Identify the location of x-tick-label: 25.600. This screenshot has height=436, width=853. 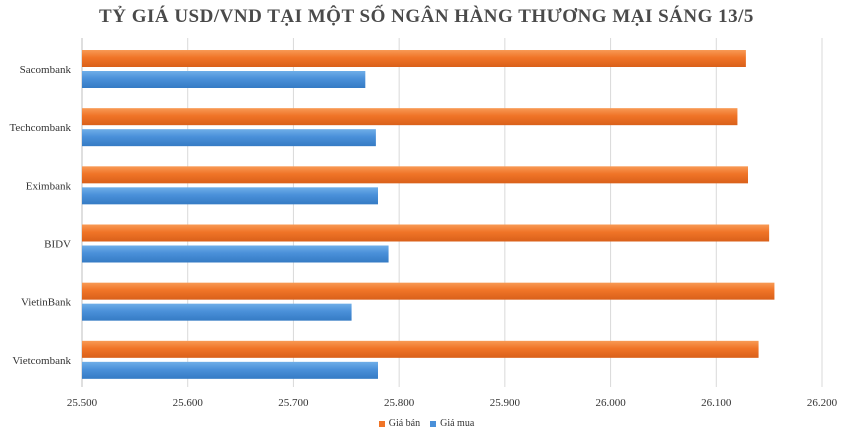
(188, 403).